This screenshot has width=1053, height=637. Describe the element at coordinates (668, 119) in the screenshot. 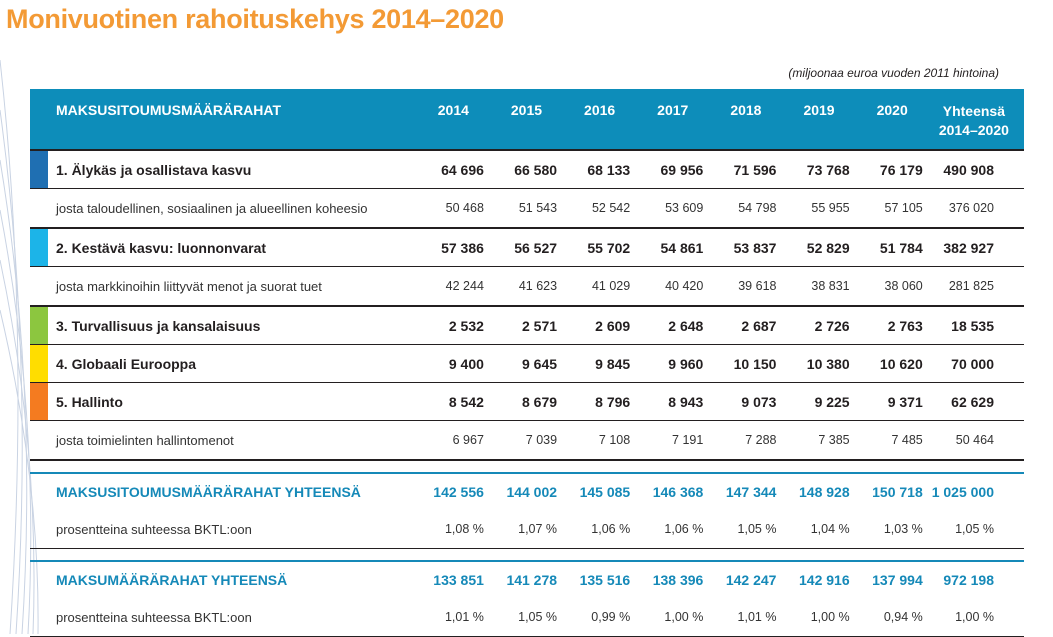

I see `header-year: 2017` at that location.